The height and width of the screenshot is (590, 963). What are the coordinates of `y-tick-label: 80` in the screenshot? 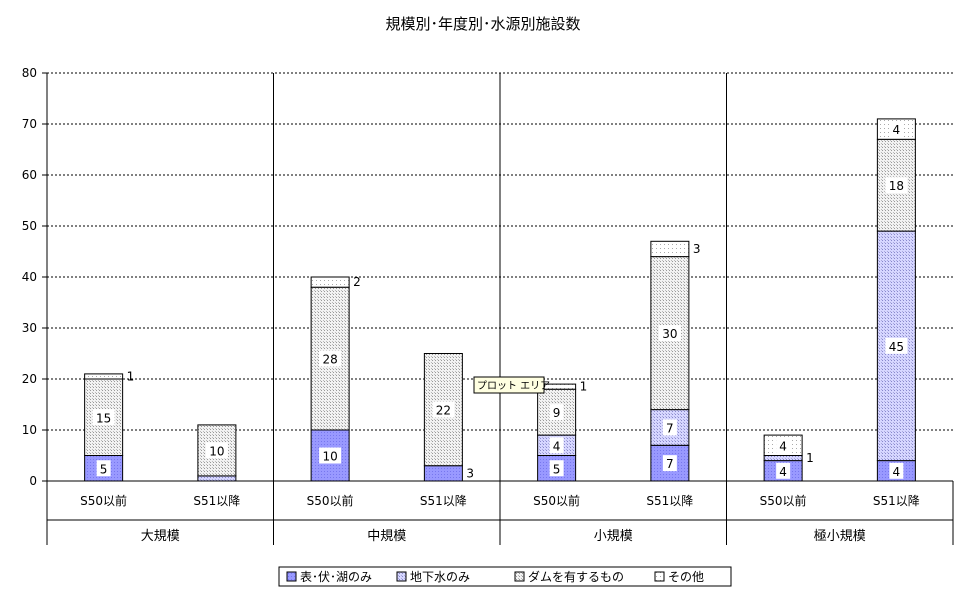 It's located at (29, 73).